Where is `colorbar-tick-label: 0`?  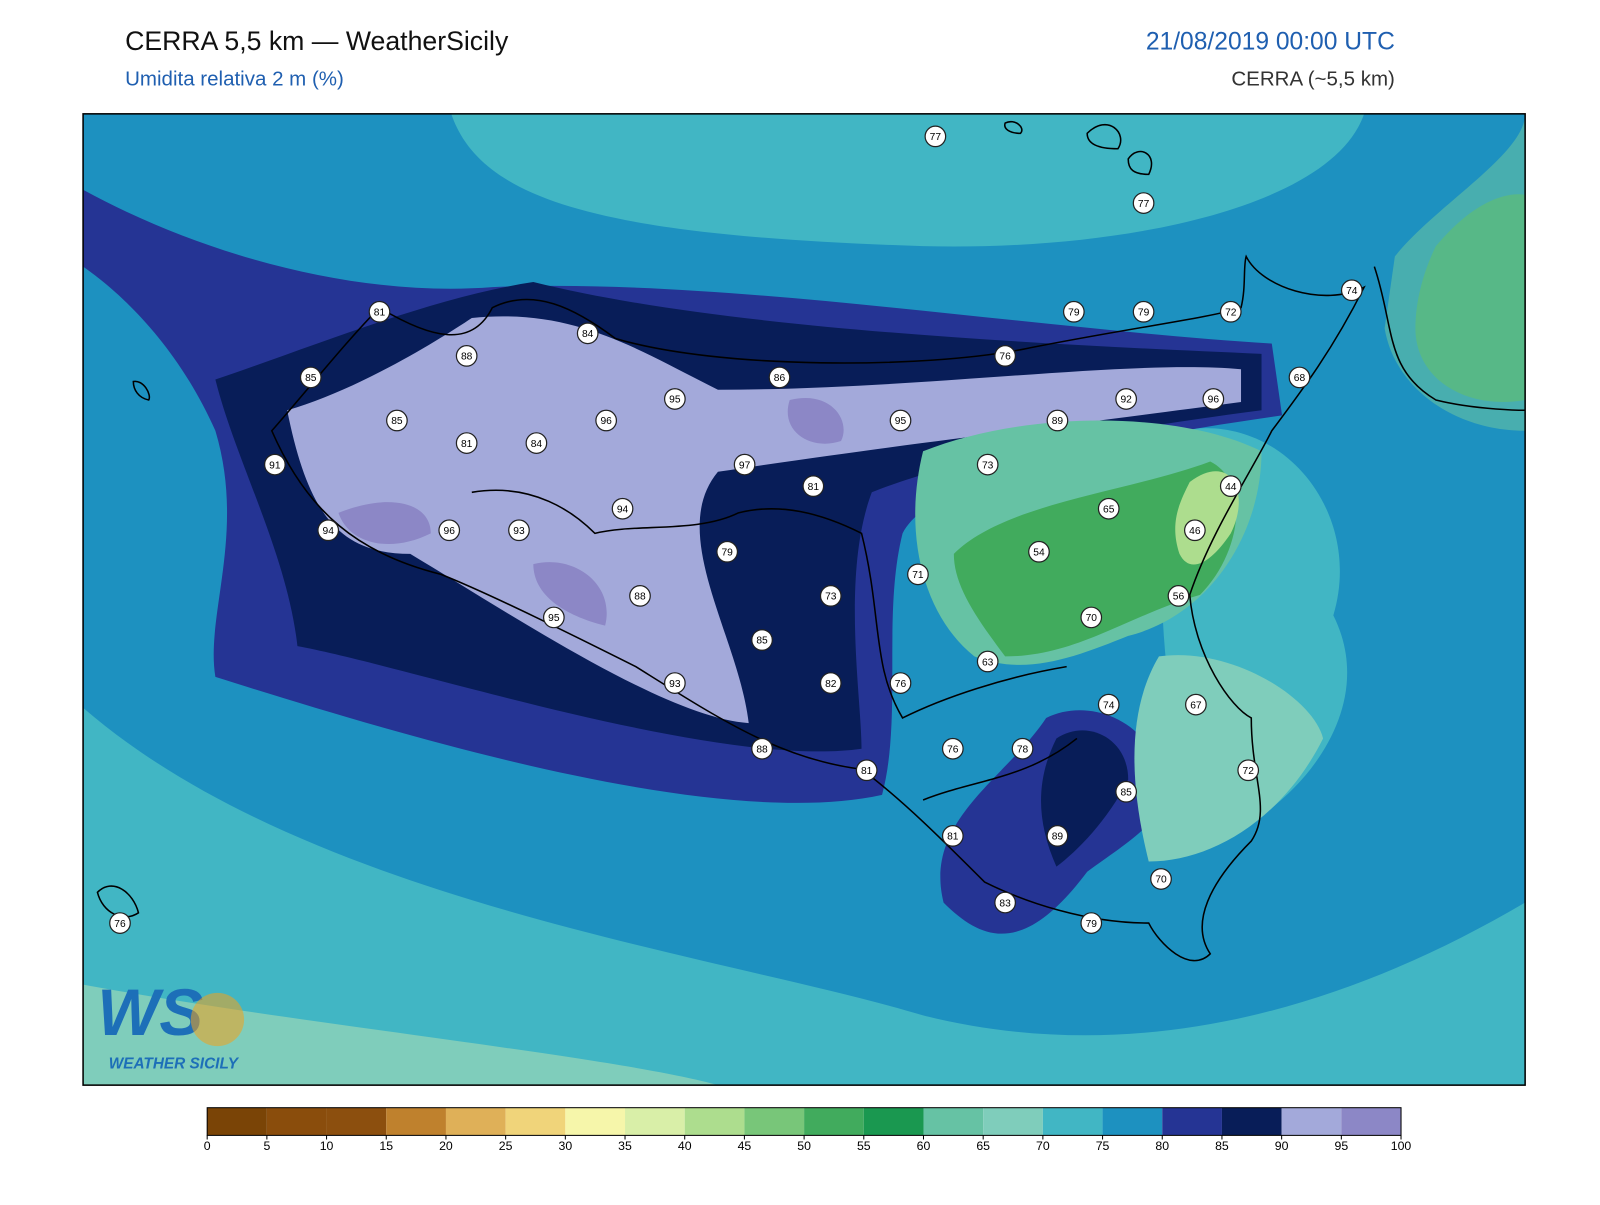
colorbar-tick-label: 0 is located at coordinates (207, 1146).